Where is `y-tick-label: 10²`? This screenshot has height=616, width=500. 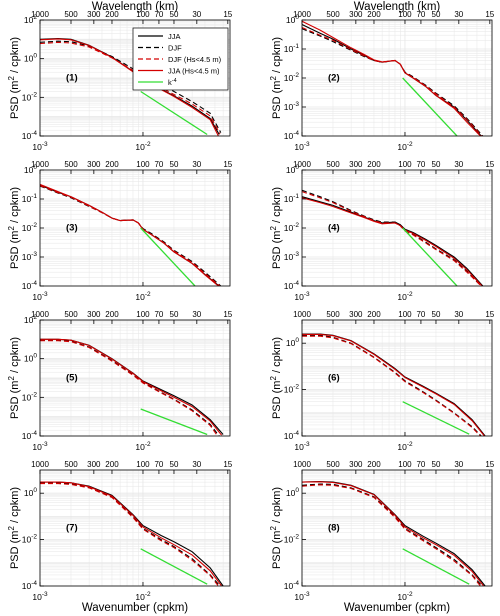
y-tick-label: 10² is located at coordinates (30, 19).